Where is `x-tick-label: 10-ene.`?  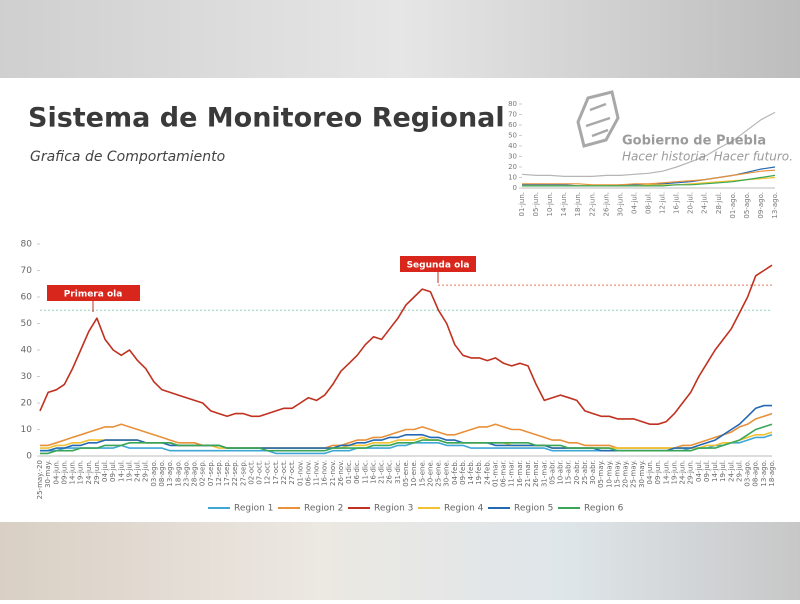
x-tick-label: 10-ene. is located at coordinates (414, 473).